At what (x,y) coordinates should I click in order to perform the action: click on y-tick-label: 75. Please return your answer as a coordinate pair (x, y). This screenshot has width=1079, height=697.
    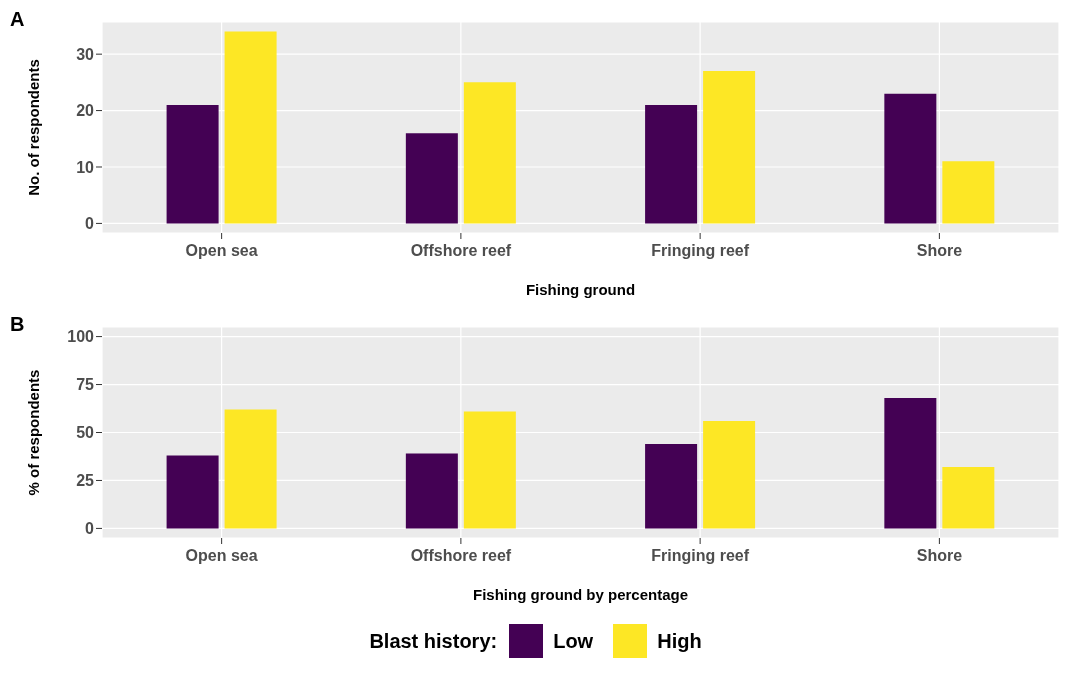
    Looking at the image, I should click on (85, 385).